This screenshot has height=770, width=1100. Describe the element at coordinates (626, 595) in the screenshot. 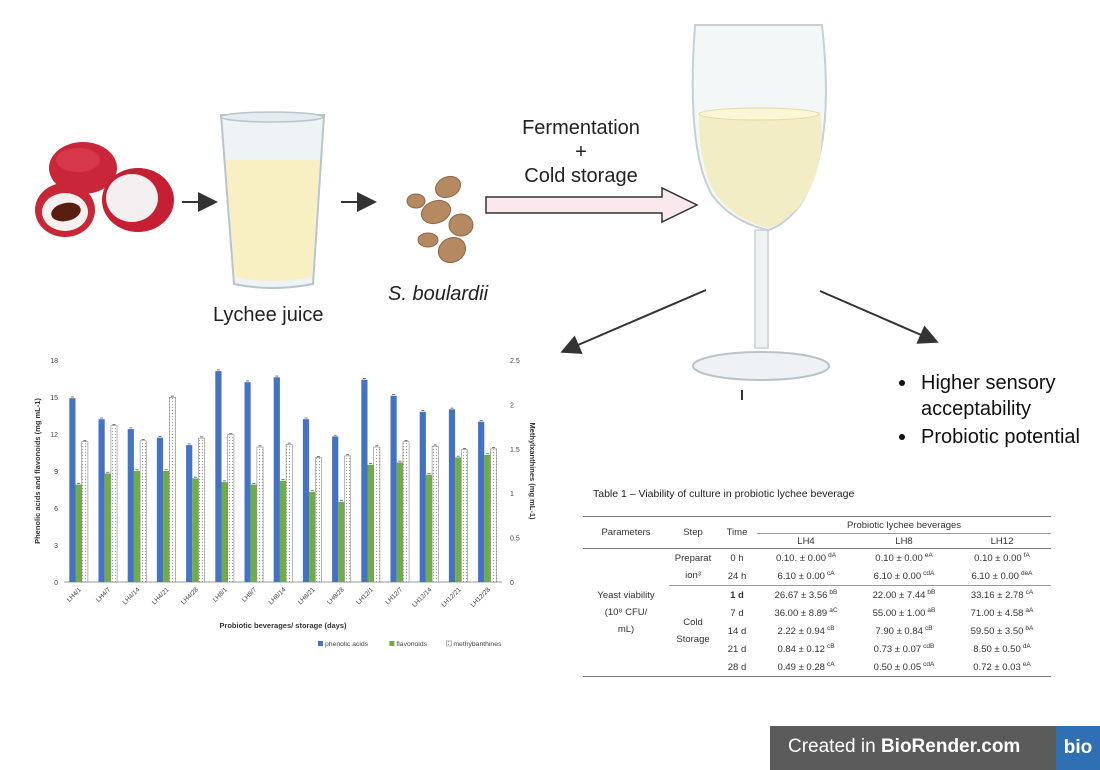

I see `param-line: Yeast viability` at that location.